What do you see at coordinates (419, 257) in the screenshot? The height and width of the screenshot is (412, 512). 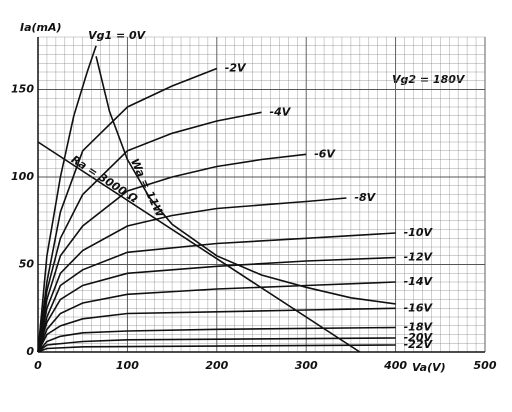 I see `curve-label: -12V` at bounding box center [419, 257].